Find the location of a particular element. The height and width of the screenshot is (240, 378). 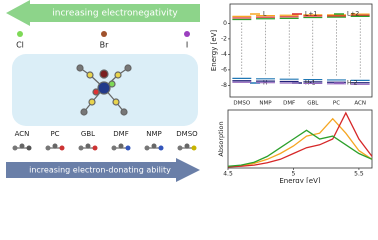

x-tick-label: 5 is located at coordinates (294, 174).